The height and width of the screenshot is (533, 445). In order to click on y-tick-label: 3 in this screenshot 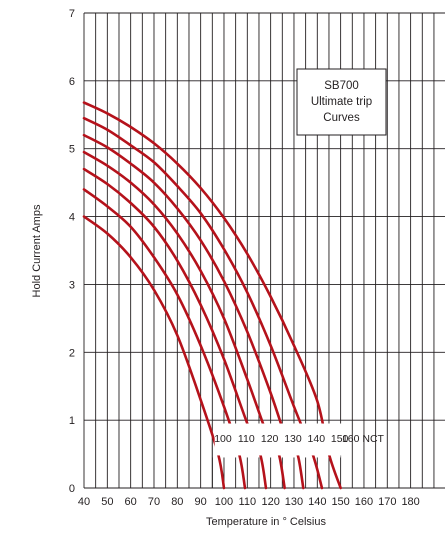, I will do `click(72, 285)`.